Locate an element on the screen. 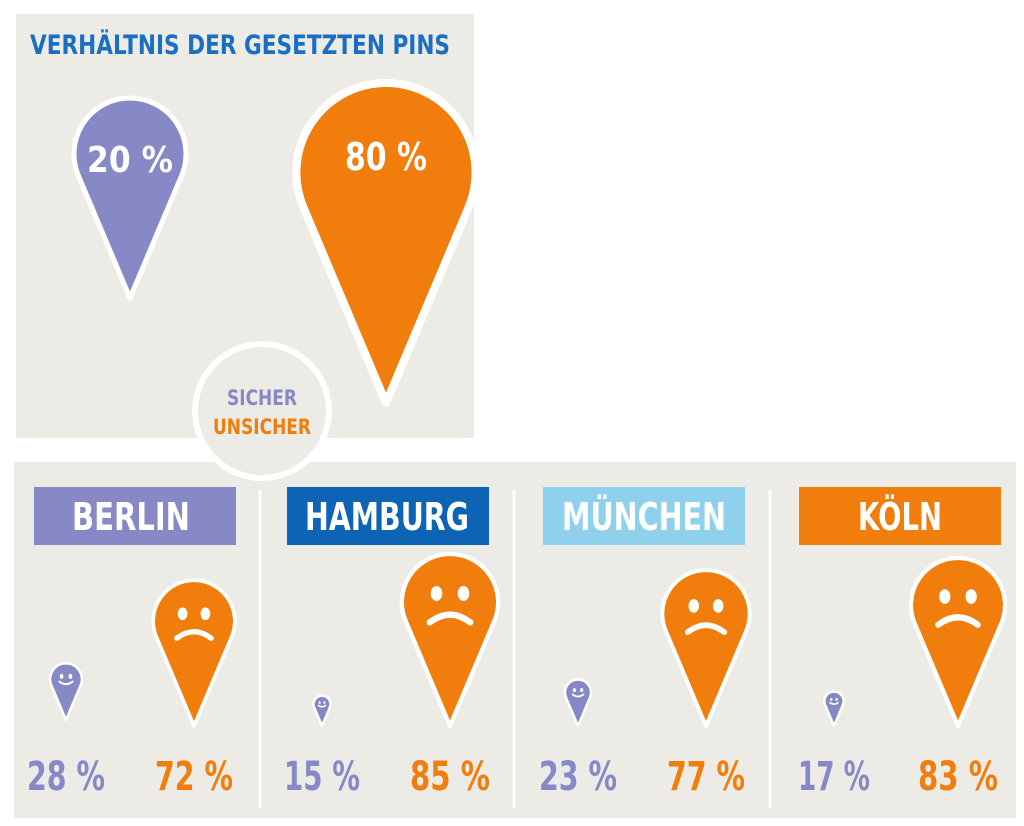 Image resolution: width=1024 pixels, height=826 pixels. city-header-koeln is located at coordinates (900, 516).